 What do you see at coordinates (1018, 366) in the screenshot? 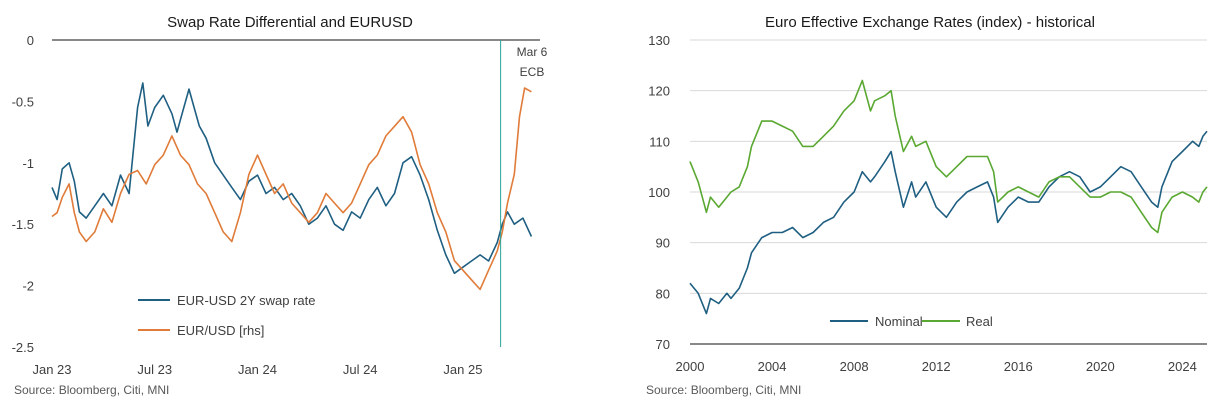
I see `x-tick-label: 2016` at bounding box center [1018, 366].